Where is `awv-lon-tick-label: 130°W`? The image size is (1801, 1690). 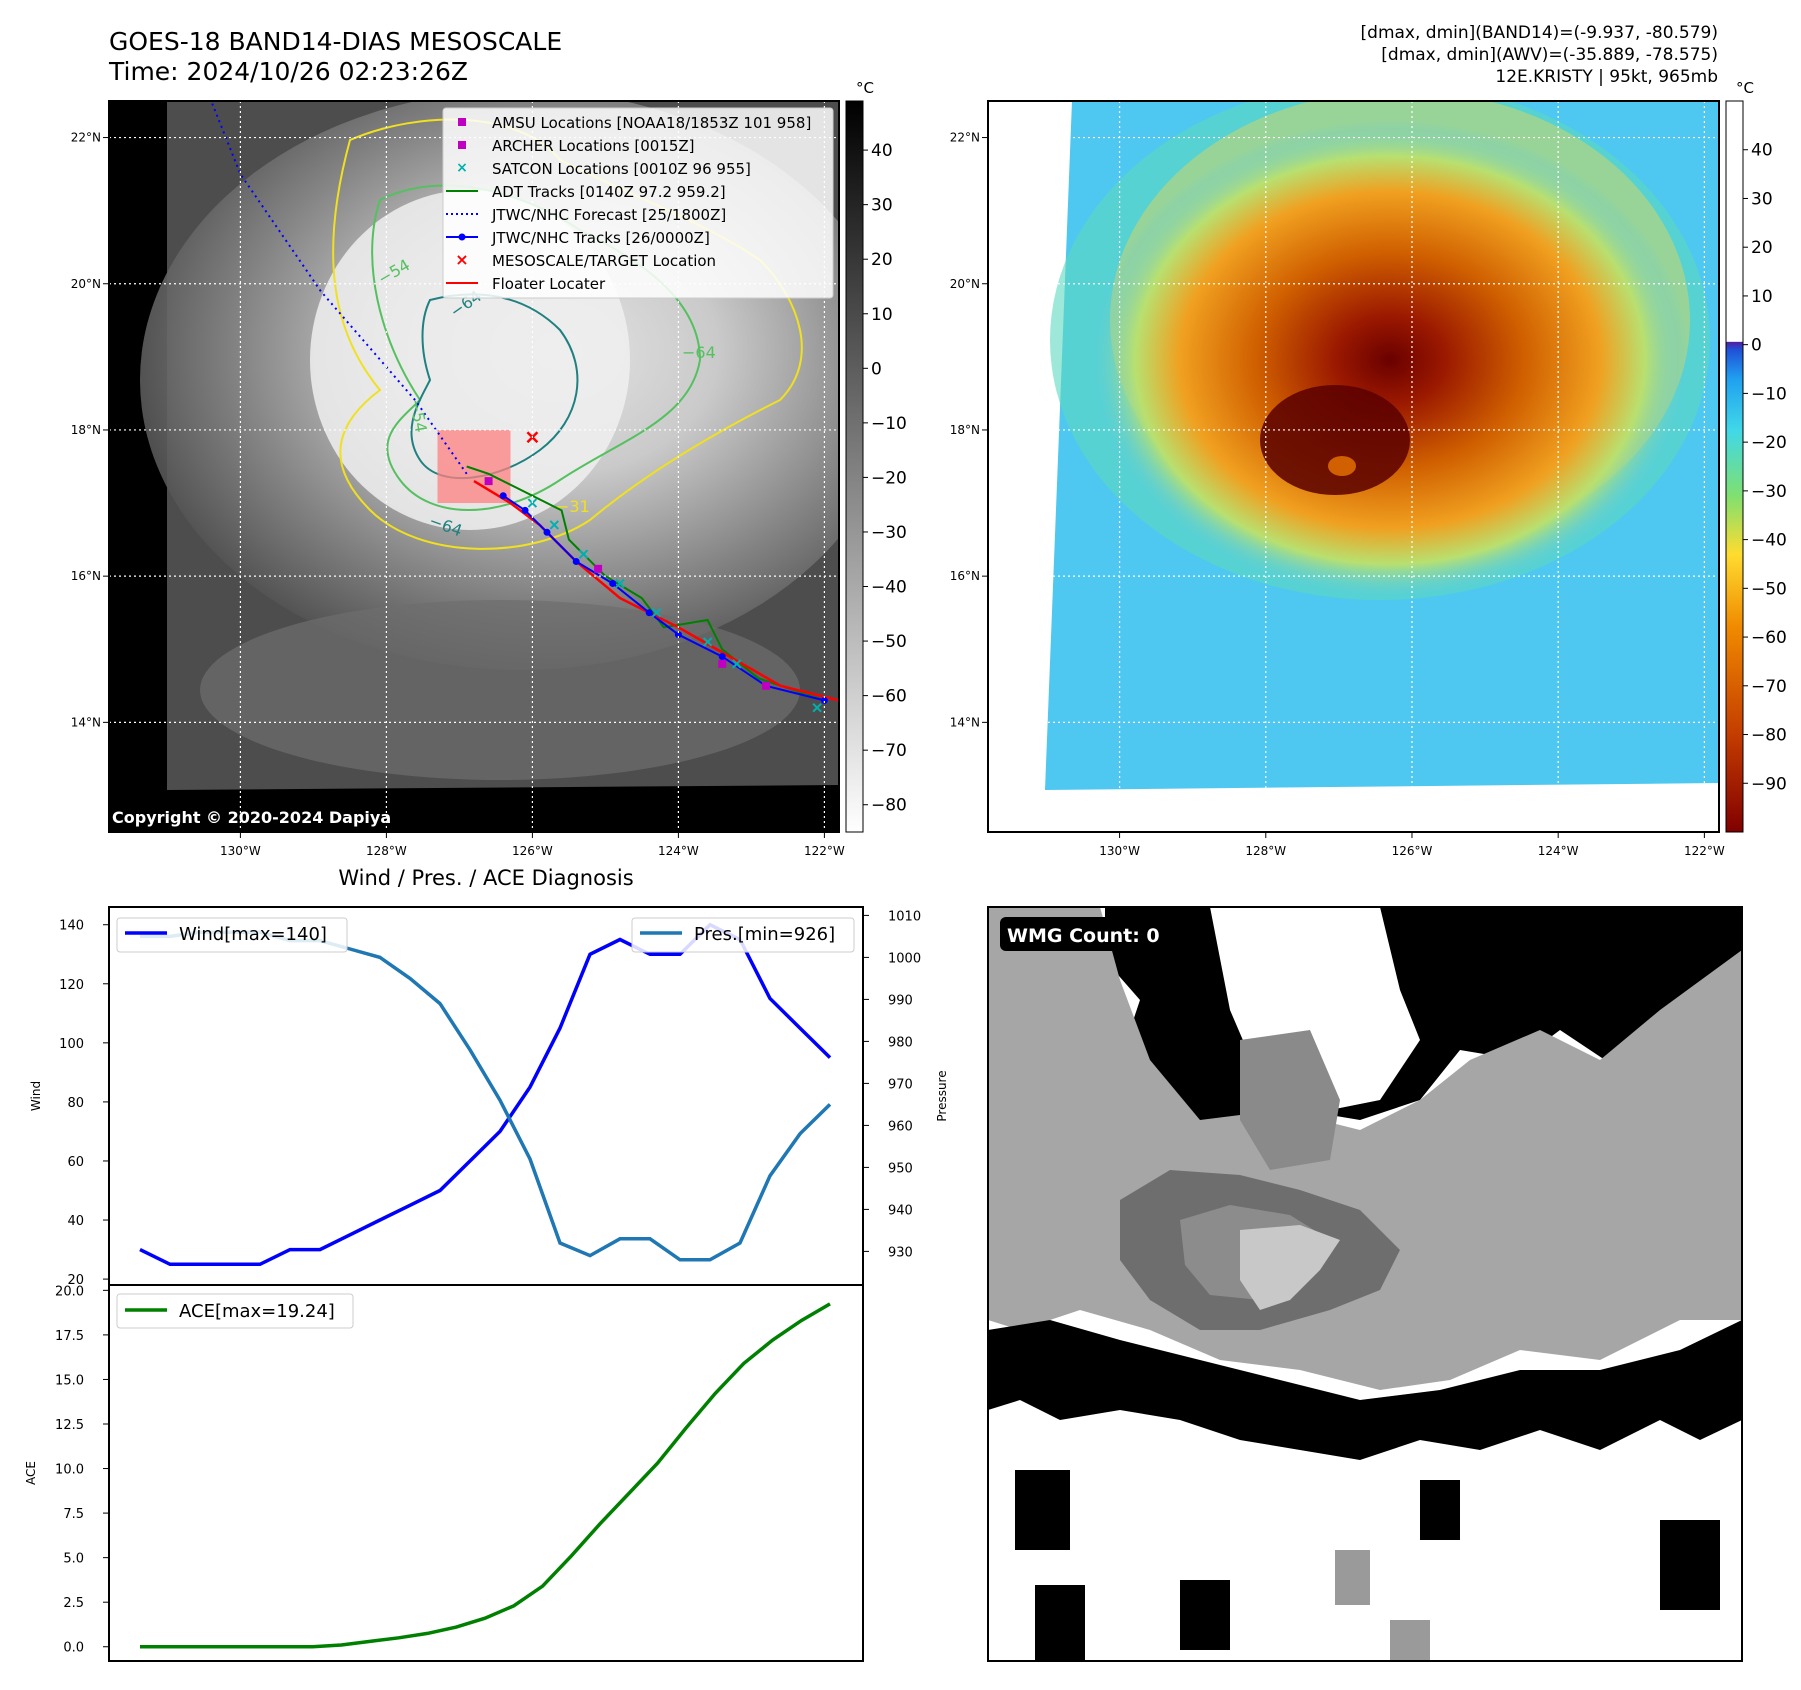
awv-lon-tick-label: 130°W is located at coordinates (1119, 851).